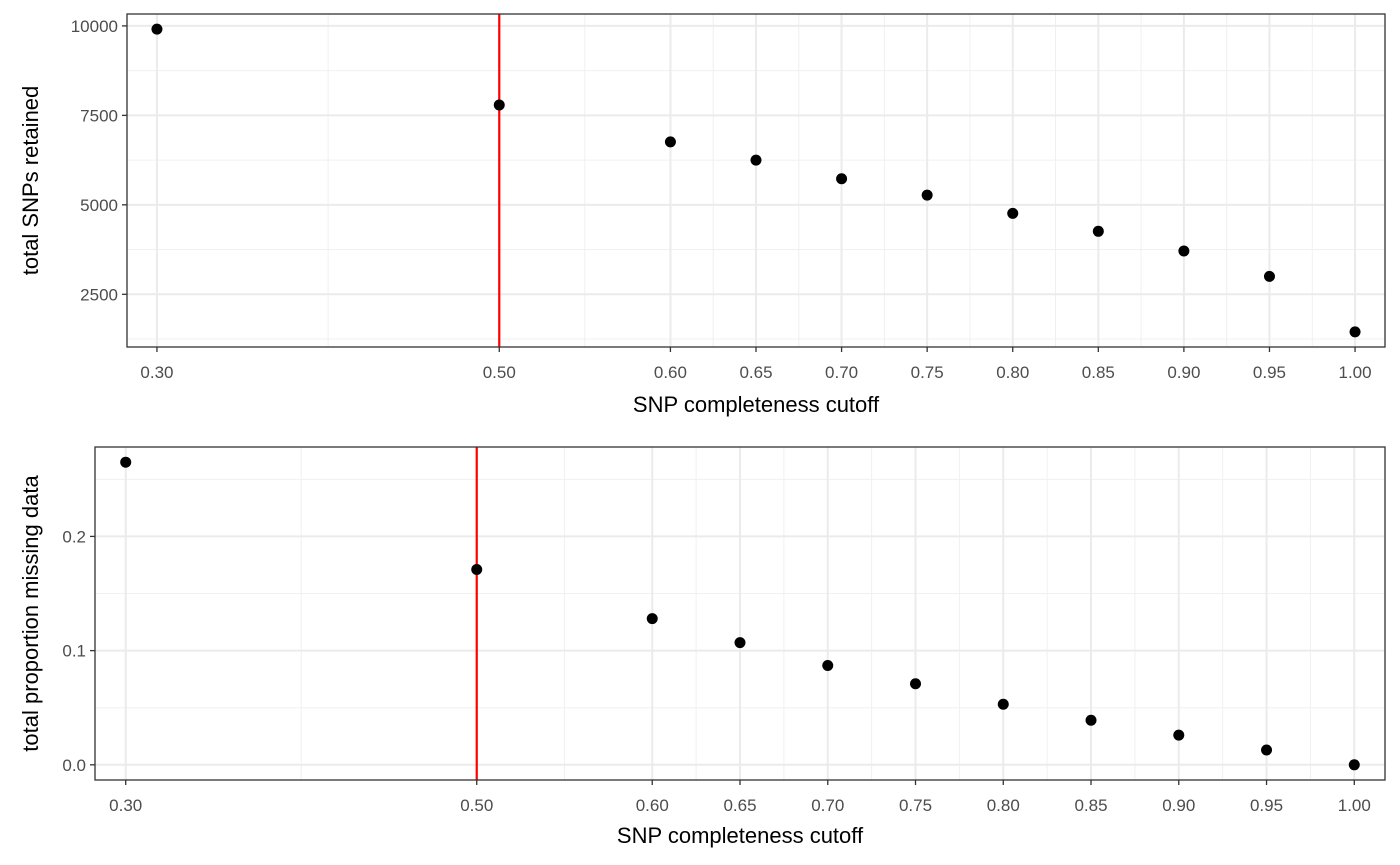 This screenshot has width=1400, height=865. I want to click on y-tick-label: 0.1, so click(74, 651).